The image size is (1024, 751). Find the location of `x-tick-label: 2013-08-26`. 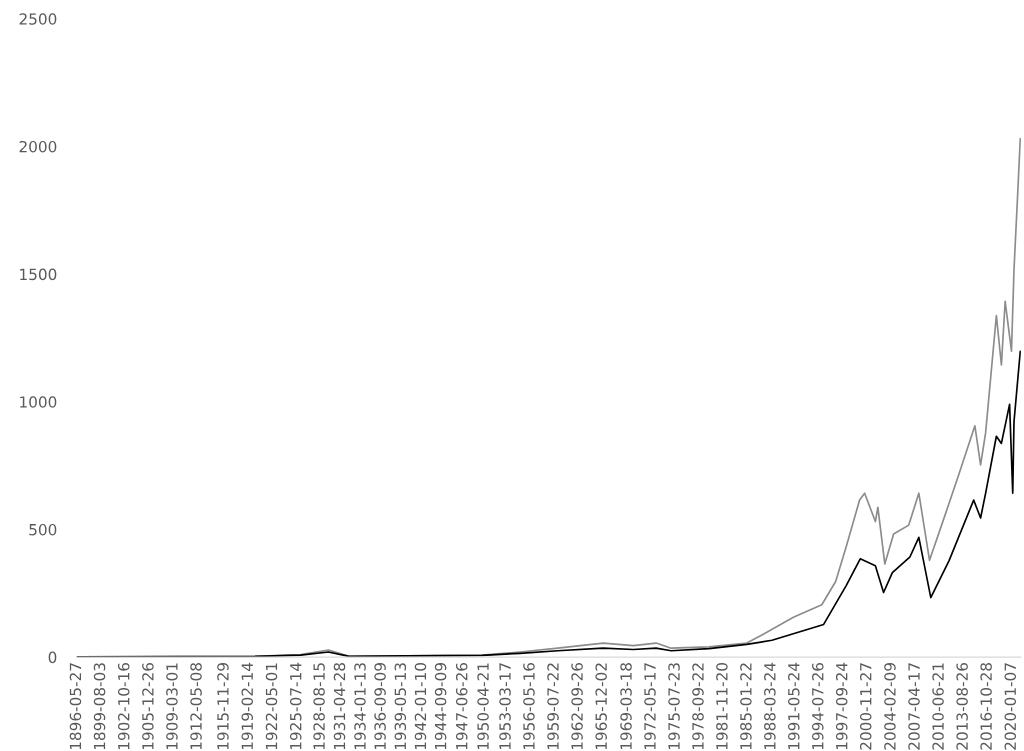

x-tick-label: 2013-08-26 is located at coordinates (962, 706).